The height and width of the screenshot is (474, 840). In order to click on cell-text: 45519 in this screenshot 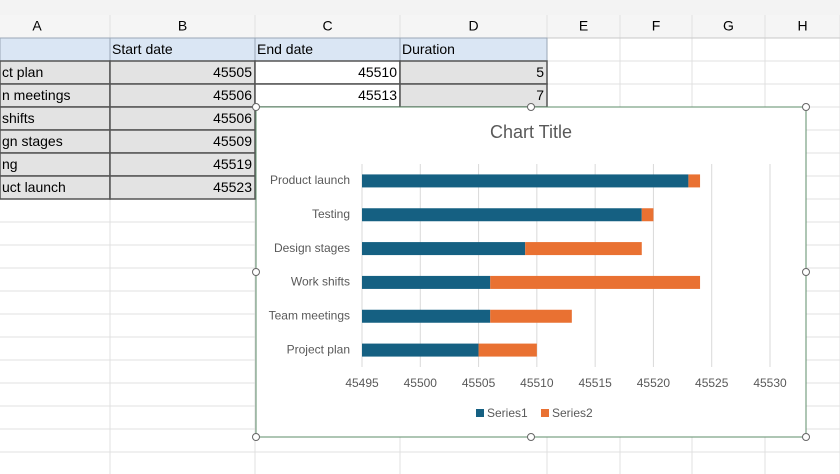, I will do `click(232, 164)`.